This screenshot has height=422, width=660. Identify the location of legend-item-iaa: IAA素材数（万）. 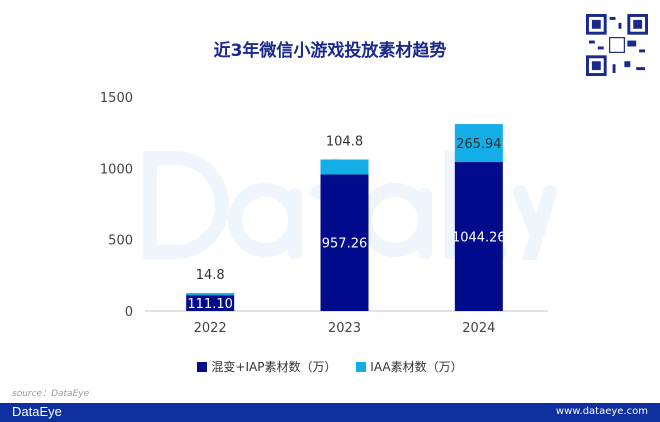
(409, 366).